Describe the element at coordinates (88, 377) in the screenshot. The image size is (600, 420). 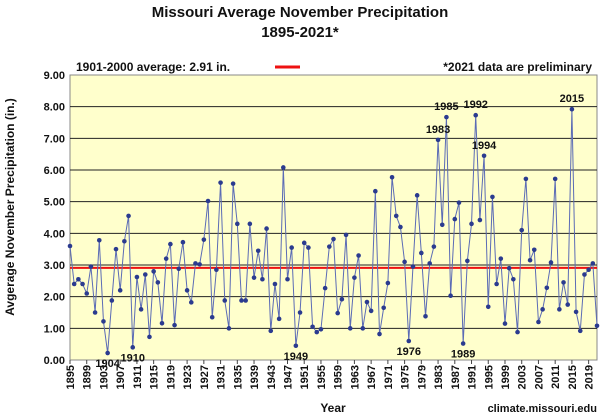
I see `x-tick-label: 1899` at that location.